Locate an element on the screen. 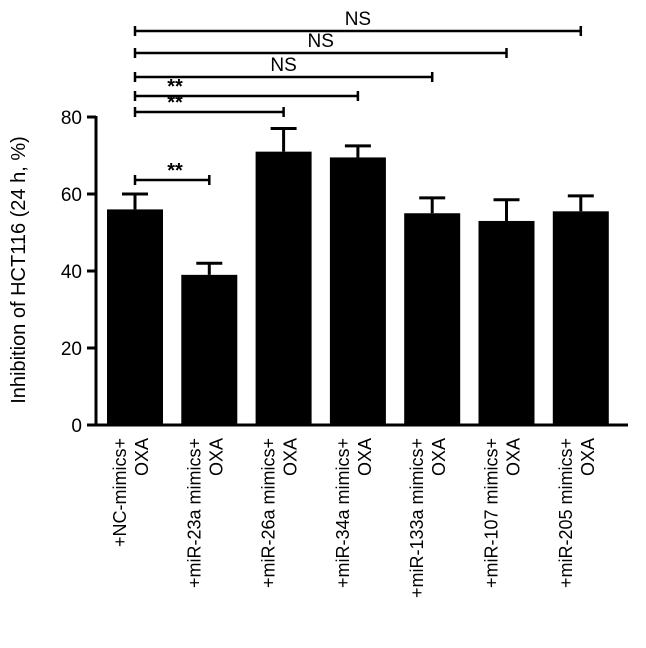 This screenshot has height=648, width=646. y-tick-label: 80 is located at coordinates (71, 118).